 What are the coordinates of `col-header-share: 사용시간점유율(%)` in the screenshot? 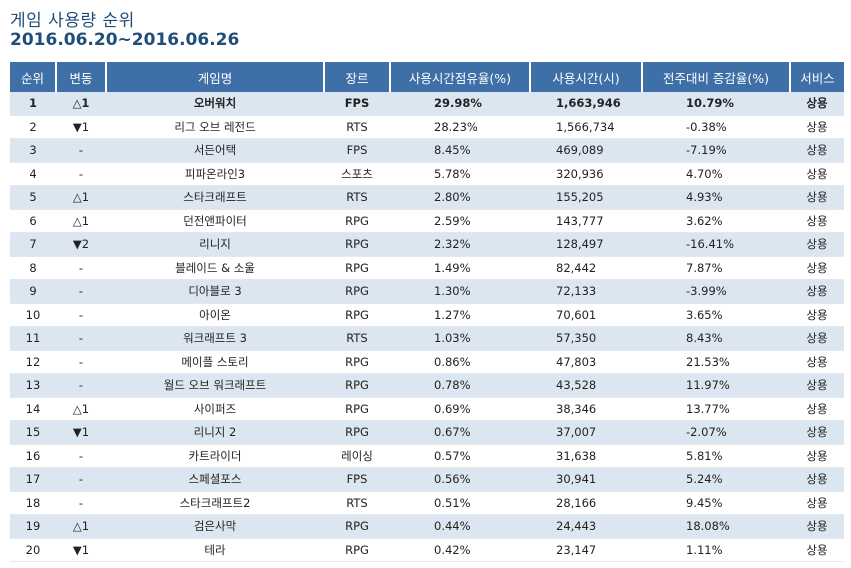 It's located at (460, 77).